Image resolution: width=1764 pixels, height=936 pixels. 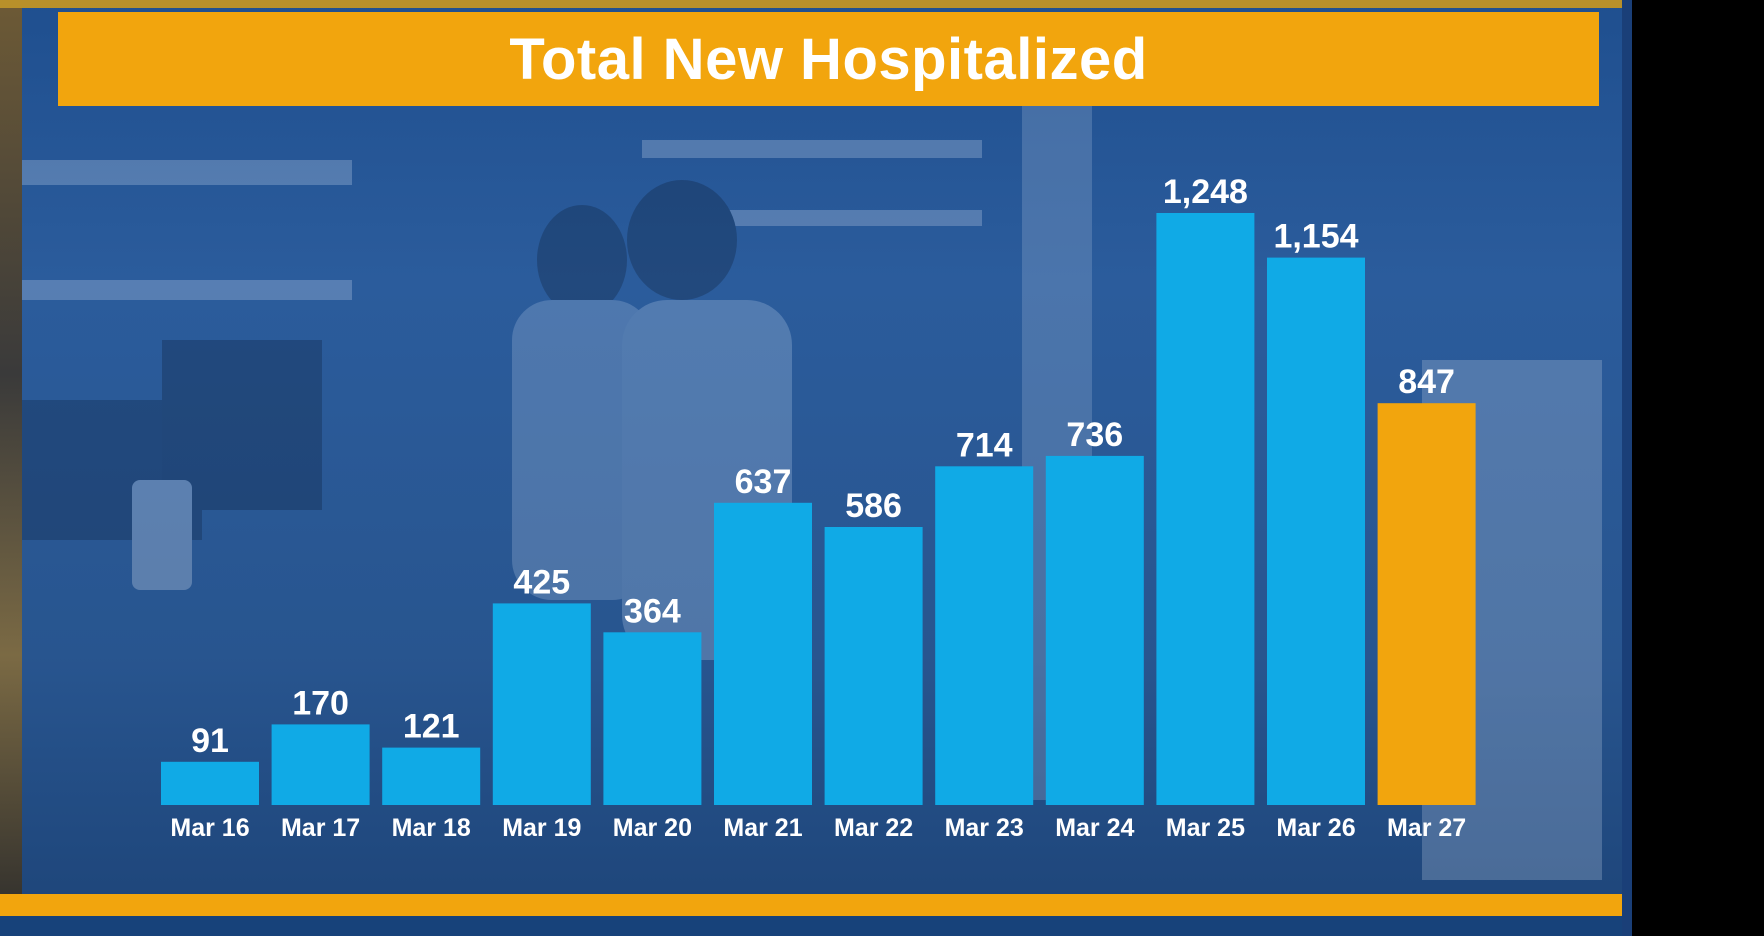 I want to click on x-tick-label: Mar 18, so click(x=431, y=828).